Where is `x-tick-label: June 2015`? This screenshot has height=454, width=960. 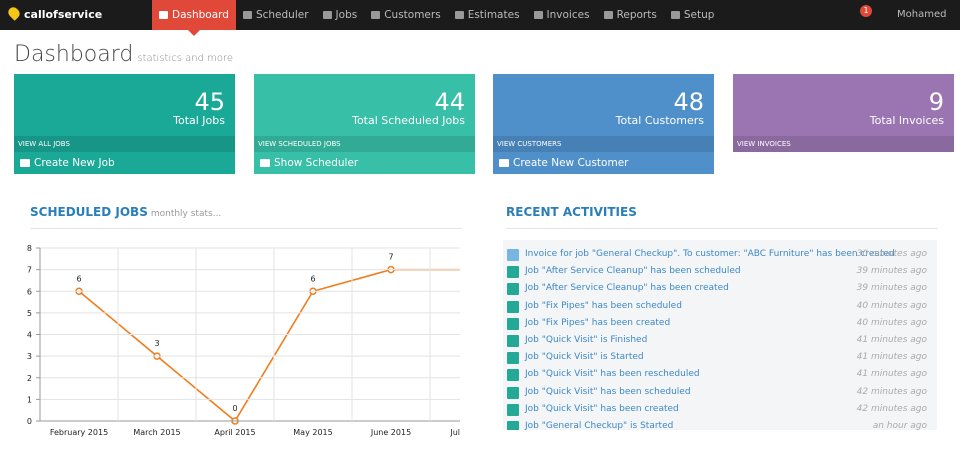
x-tick-label: June 2015 is located at coordinates (390, 432).